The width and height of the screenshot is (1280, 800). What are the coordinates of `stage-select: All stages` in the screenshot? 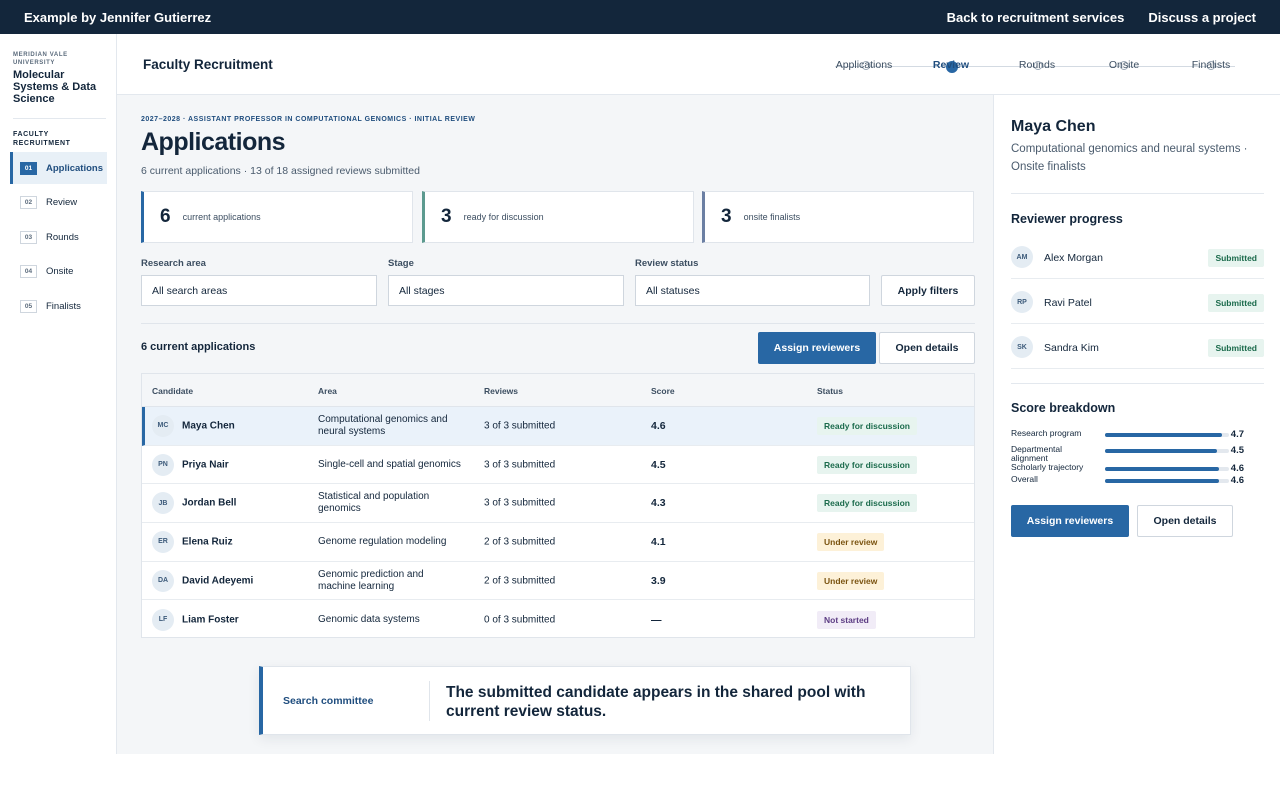 It's located at (506, 290).